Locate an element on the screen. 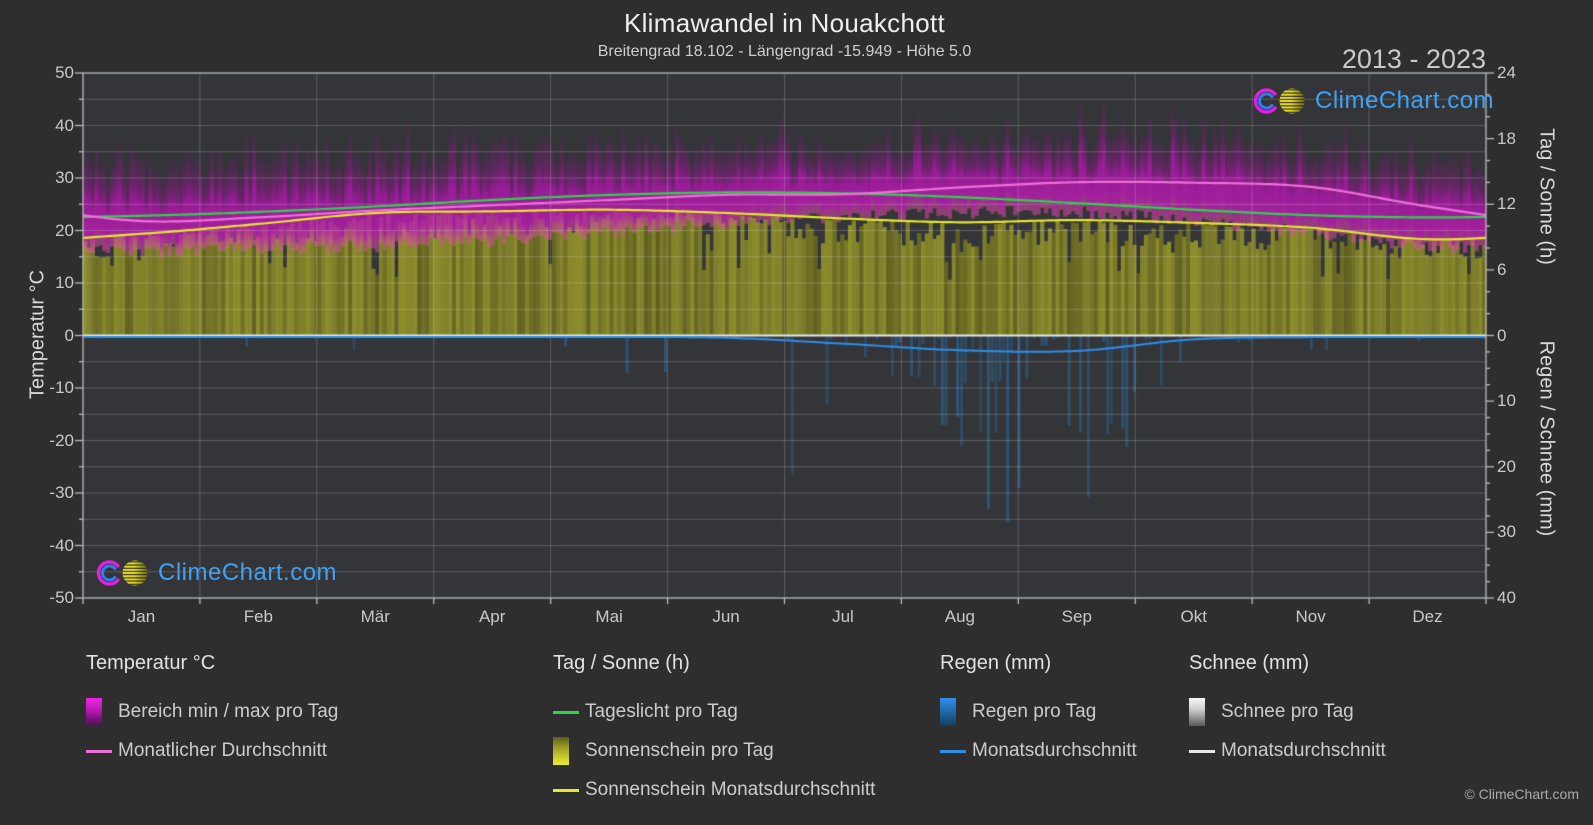 Image resolution: width=1593 pixels, height=825 pixels. line-white-swatch is located at coordinates (1202, 751).